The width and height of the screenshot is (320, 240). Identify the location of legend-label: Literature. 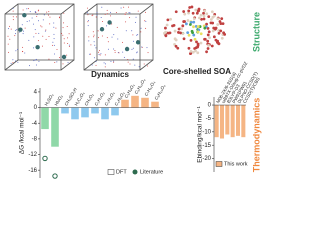
(151, 172).